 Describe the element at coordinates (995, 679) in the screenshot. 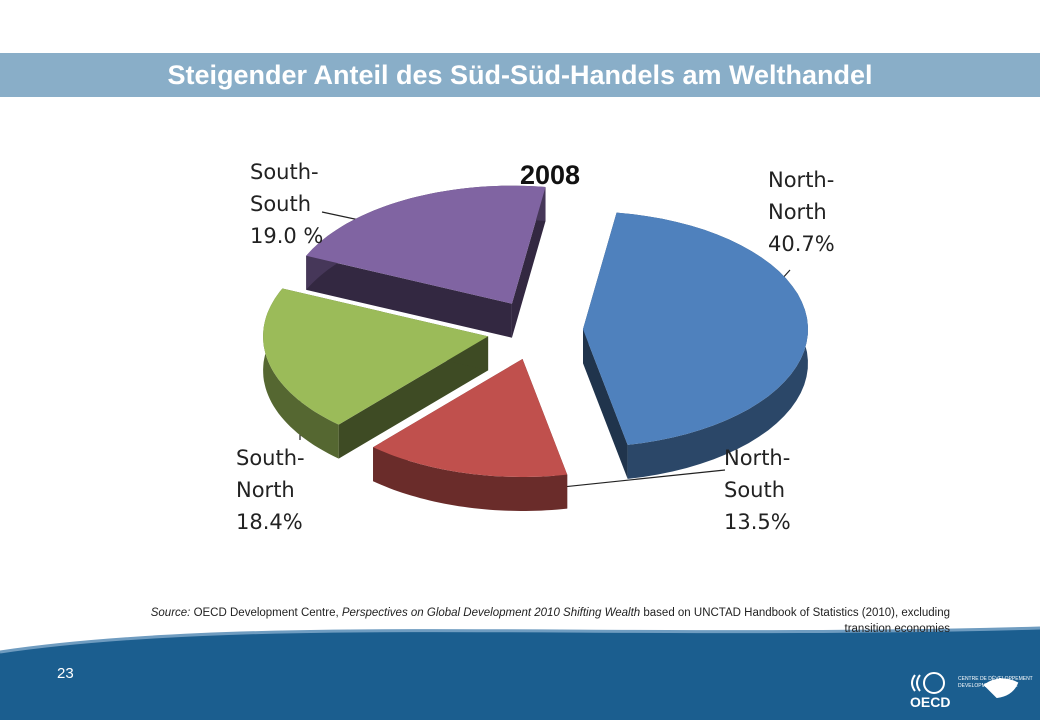

I see `logo-line: CENTRE DE DÉVELOPPEMENT` at that location.